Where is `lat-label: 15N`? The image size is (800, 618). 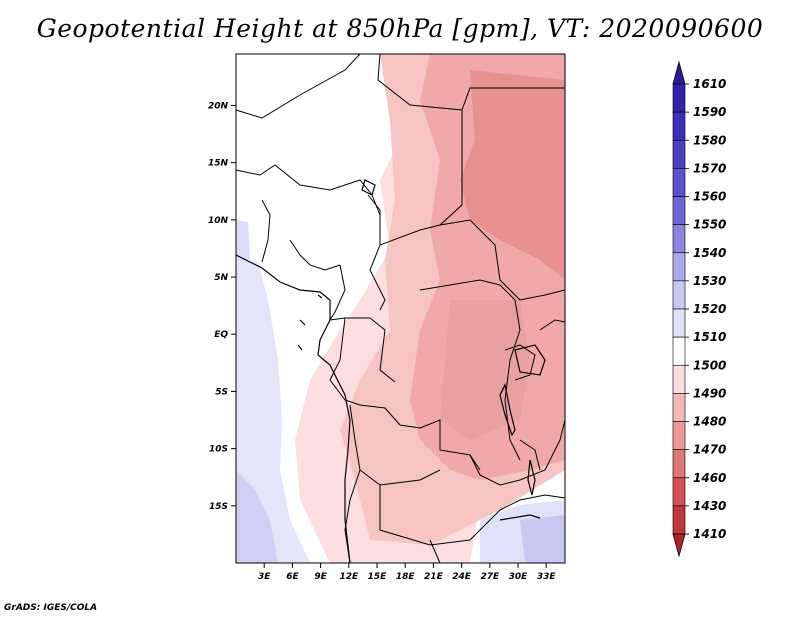 lat-label: 15N is located at coordinates (218, 164).